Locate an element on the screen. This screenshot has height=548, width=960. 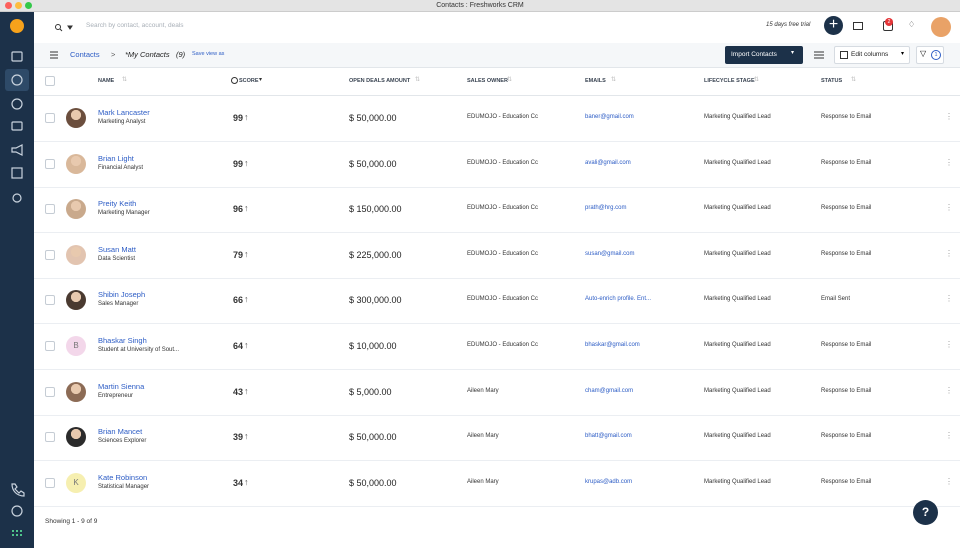
search-icon is located at coordinates (64, 28).